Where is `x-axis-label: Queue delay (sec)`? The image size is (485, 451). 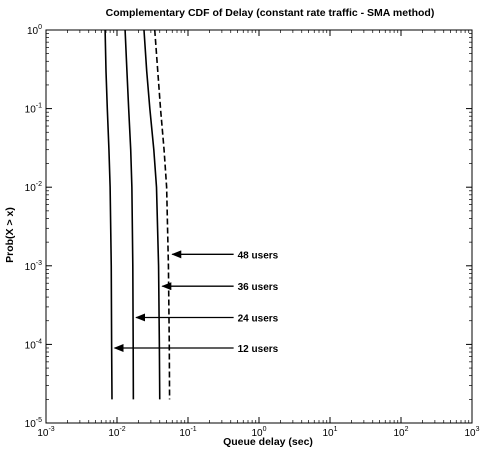 x-axis-label: Queue delay (sec) is located at coordinates (268, 442).